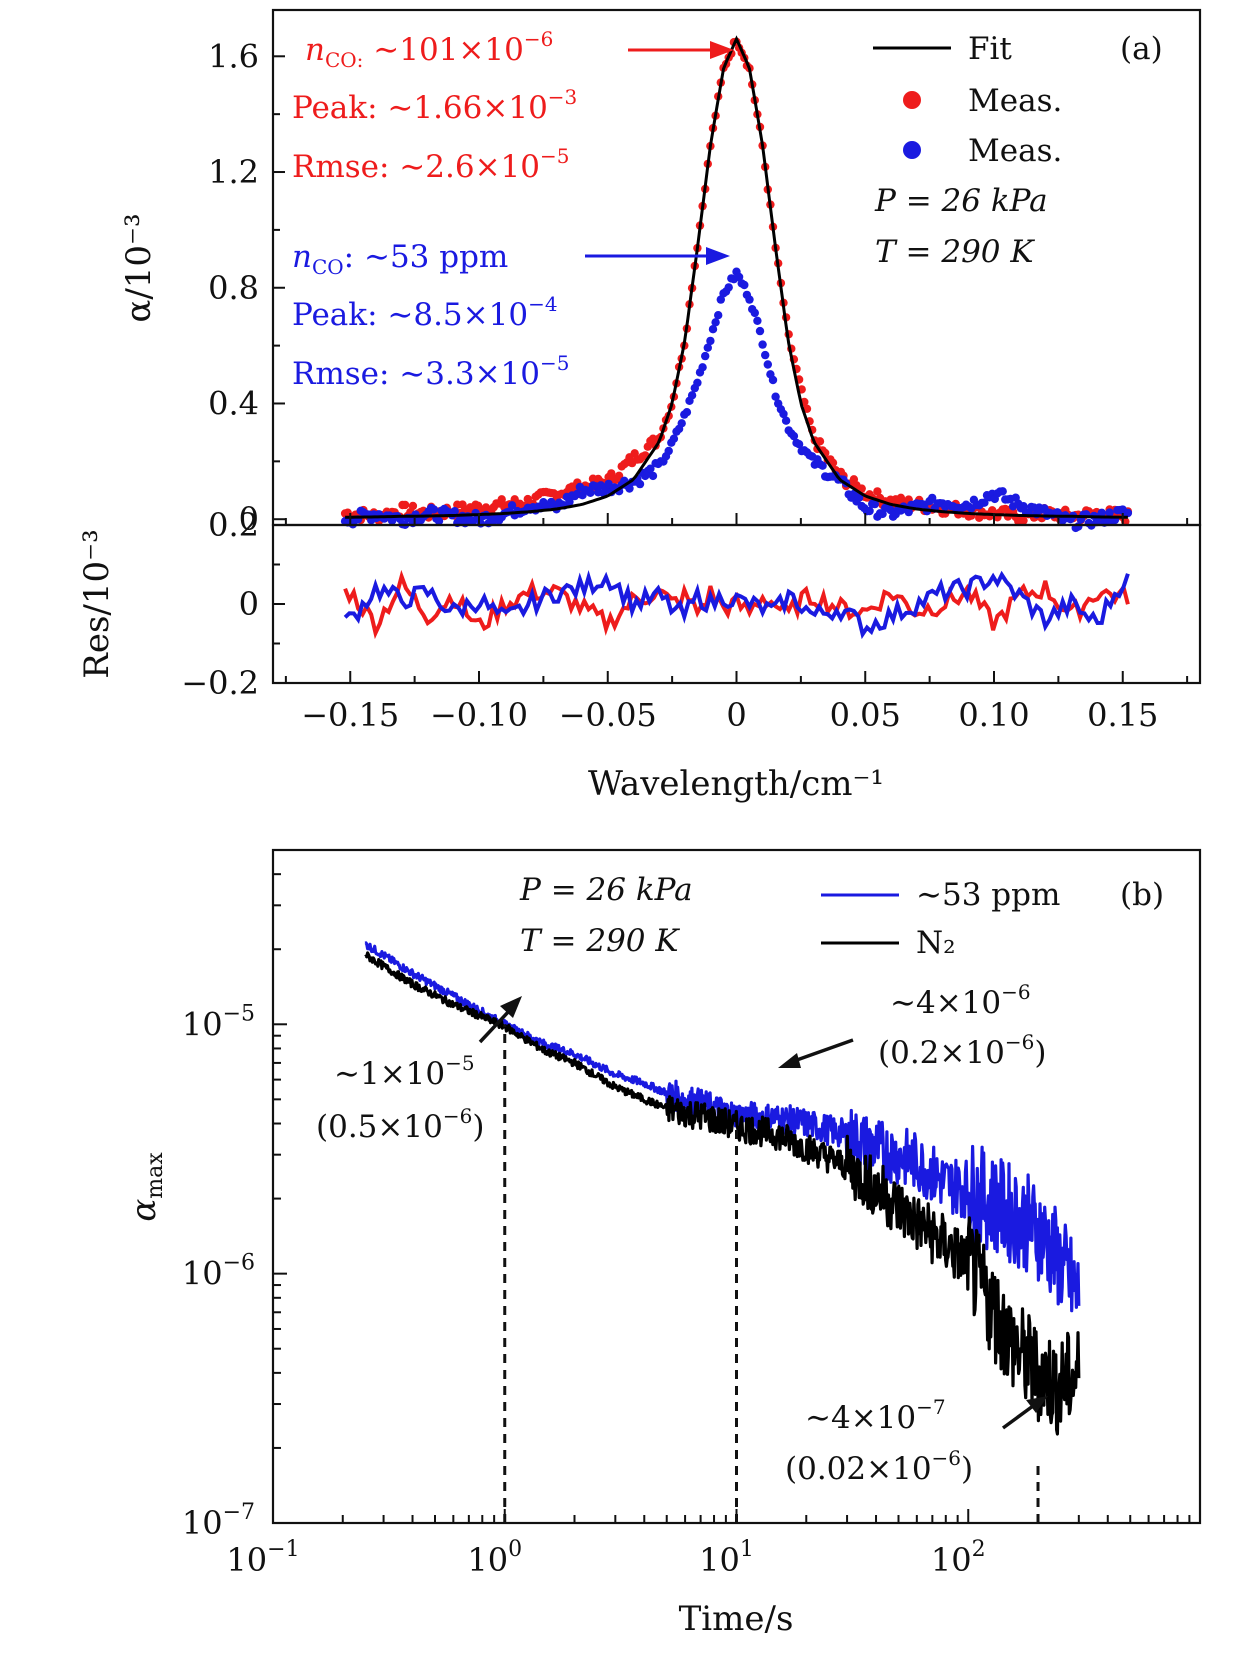 The width and height of the screenshot is (1260, 1654). What do you see at coordinates (1142, 895) in the screenshot?
I see `panel-b-label: (b)` at bounding box center [1142, 895].